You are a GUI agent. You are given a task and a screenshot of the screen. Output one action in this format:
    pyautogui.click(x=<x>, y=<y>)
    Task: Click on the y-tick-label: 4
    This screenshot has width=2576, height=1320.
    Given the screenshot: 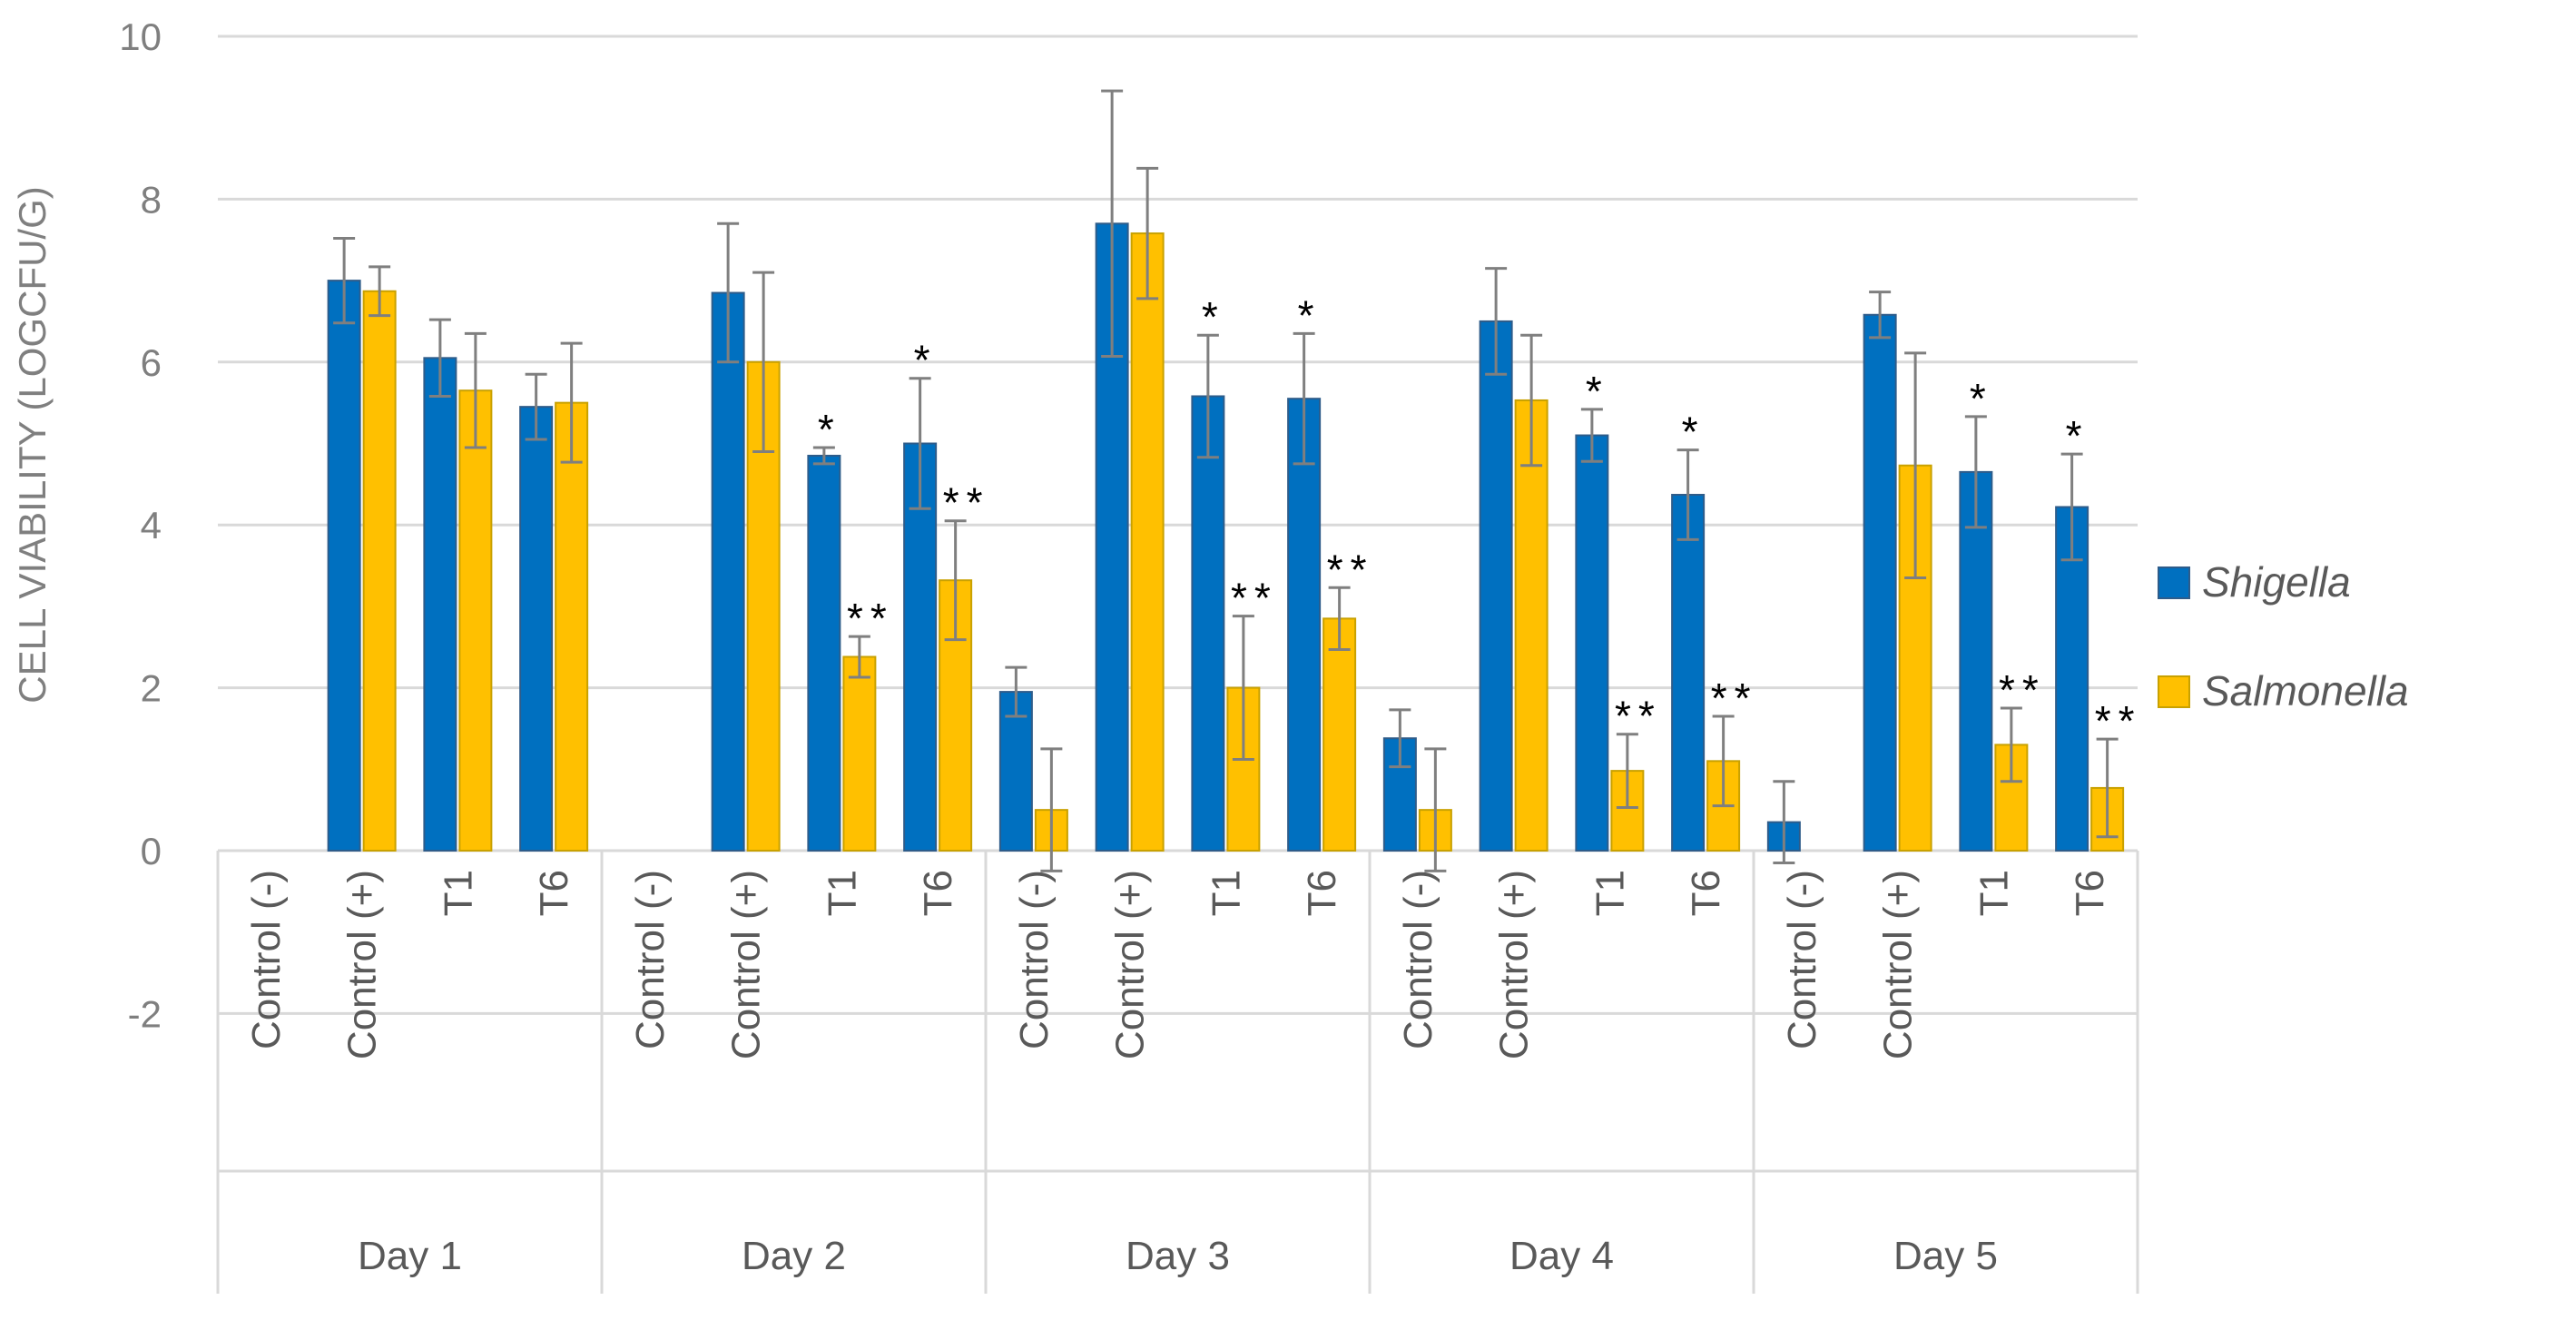 What is the action you would take?
    pyautogui.click(x=151, y=525)
    